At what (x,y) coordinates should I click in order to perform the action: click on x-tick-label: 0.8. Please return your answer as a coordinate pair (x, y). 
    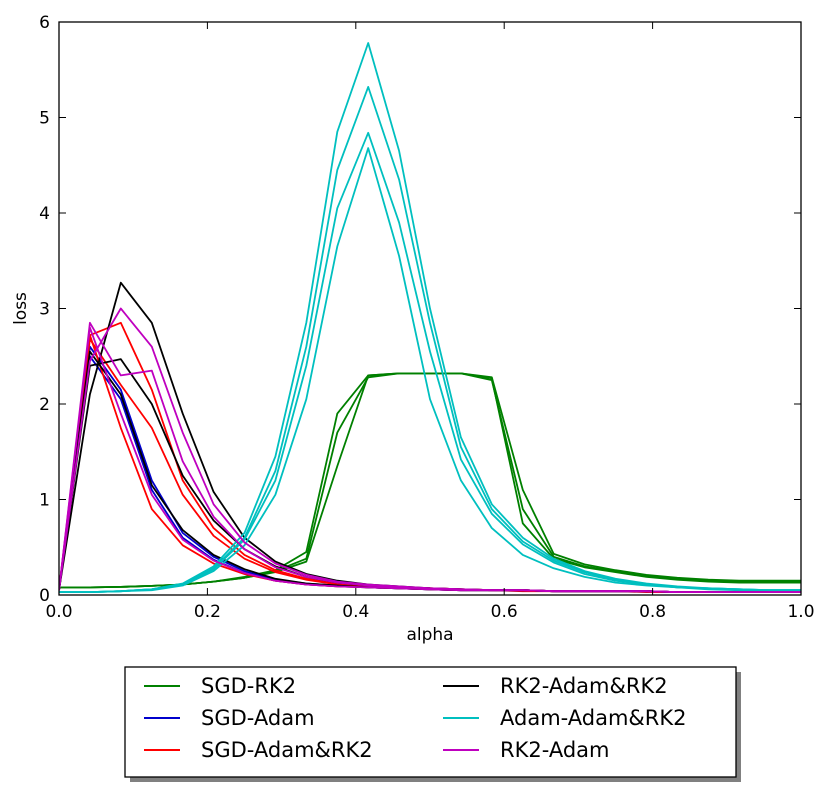
    Looking at the image, I should click on (652, 612).